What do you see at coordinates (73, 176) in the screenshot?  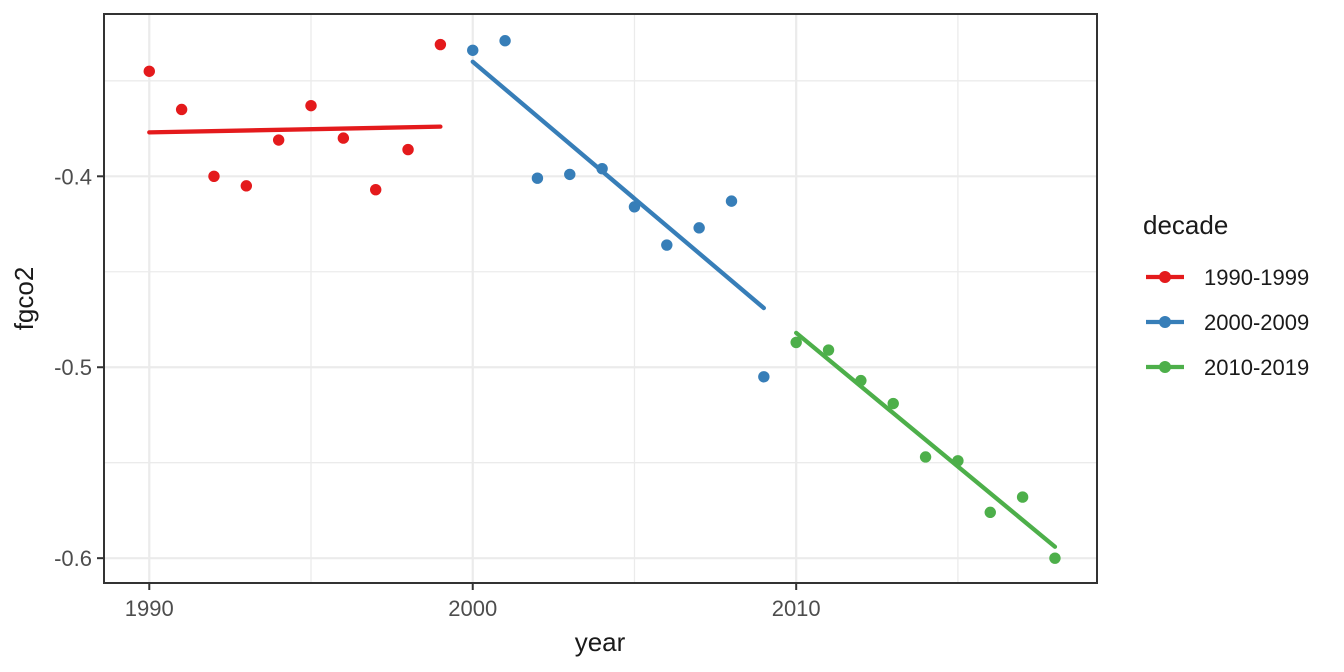 I see `y-tick-label: -0.4` at bounding box center [73, 176].